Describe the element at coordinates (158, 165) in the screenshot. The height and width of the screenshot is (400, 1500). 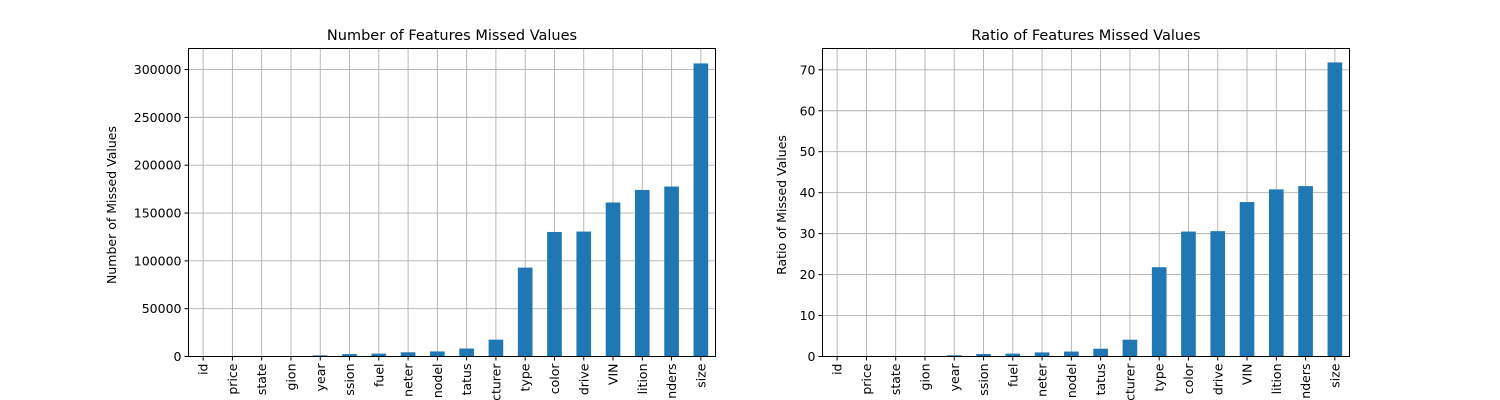
I see `y-tick-label: 200000` at that location.